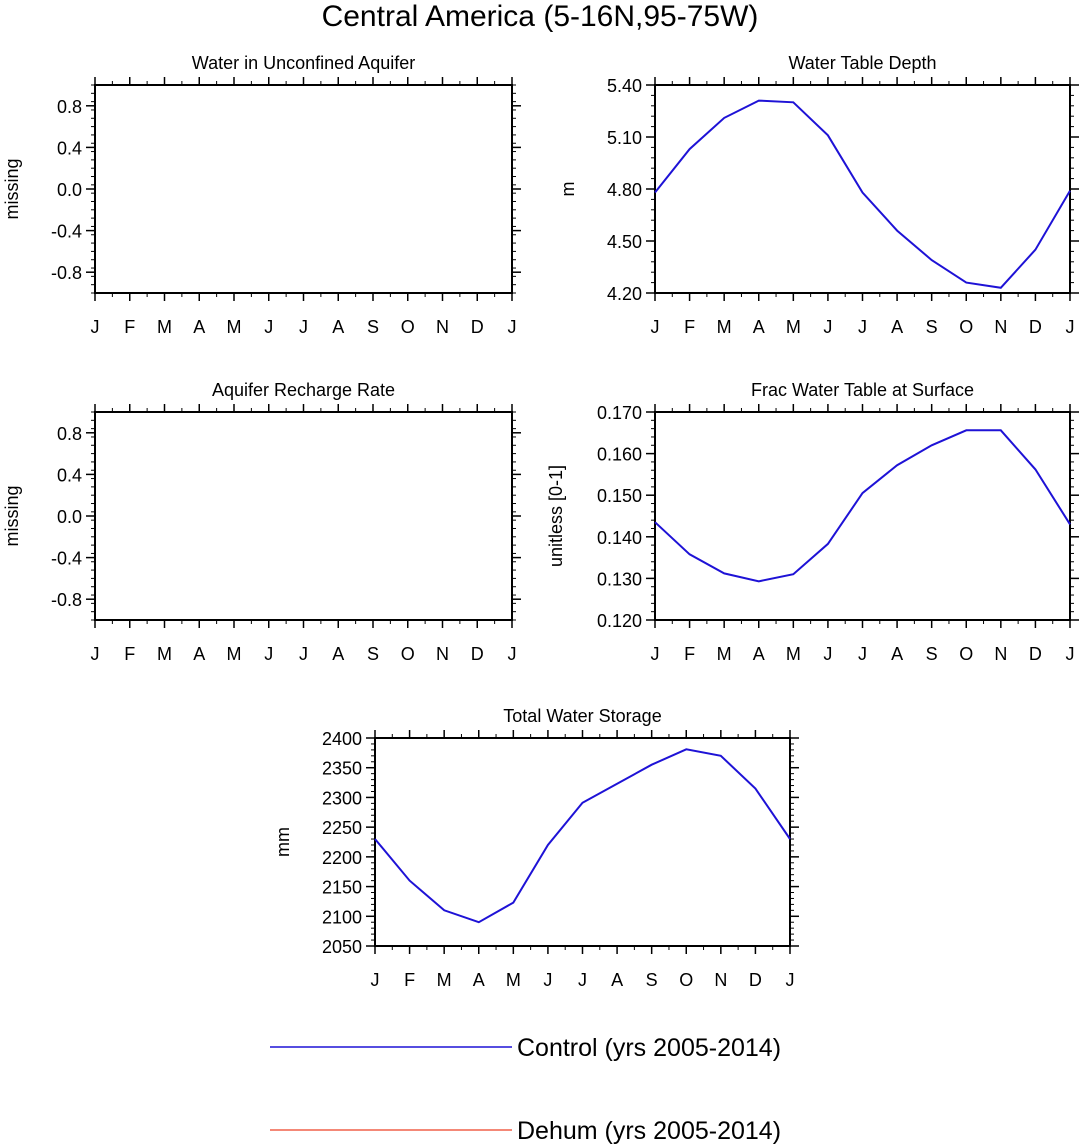 The width and height of the screenshot is (1081, 1144). What do you see at coordinates (619, 496) in the screenshot?
I see `y-tick-label: 0.150` at bounding box center [619, 496].